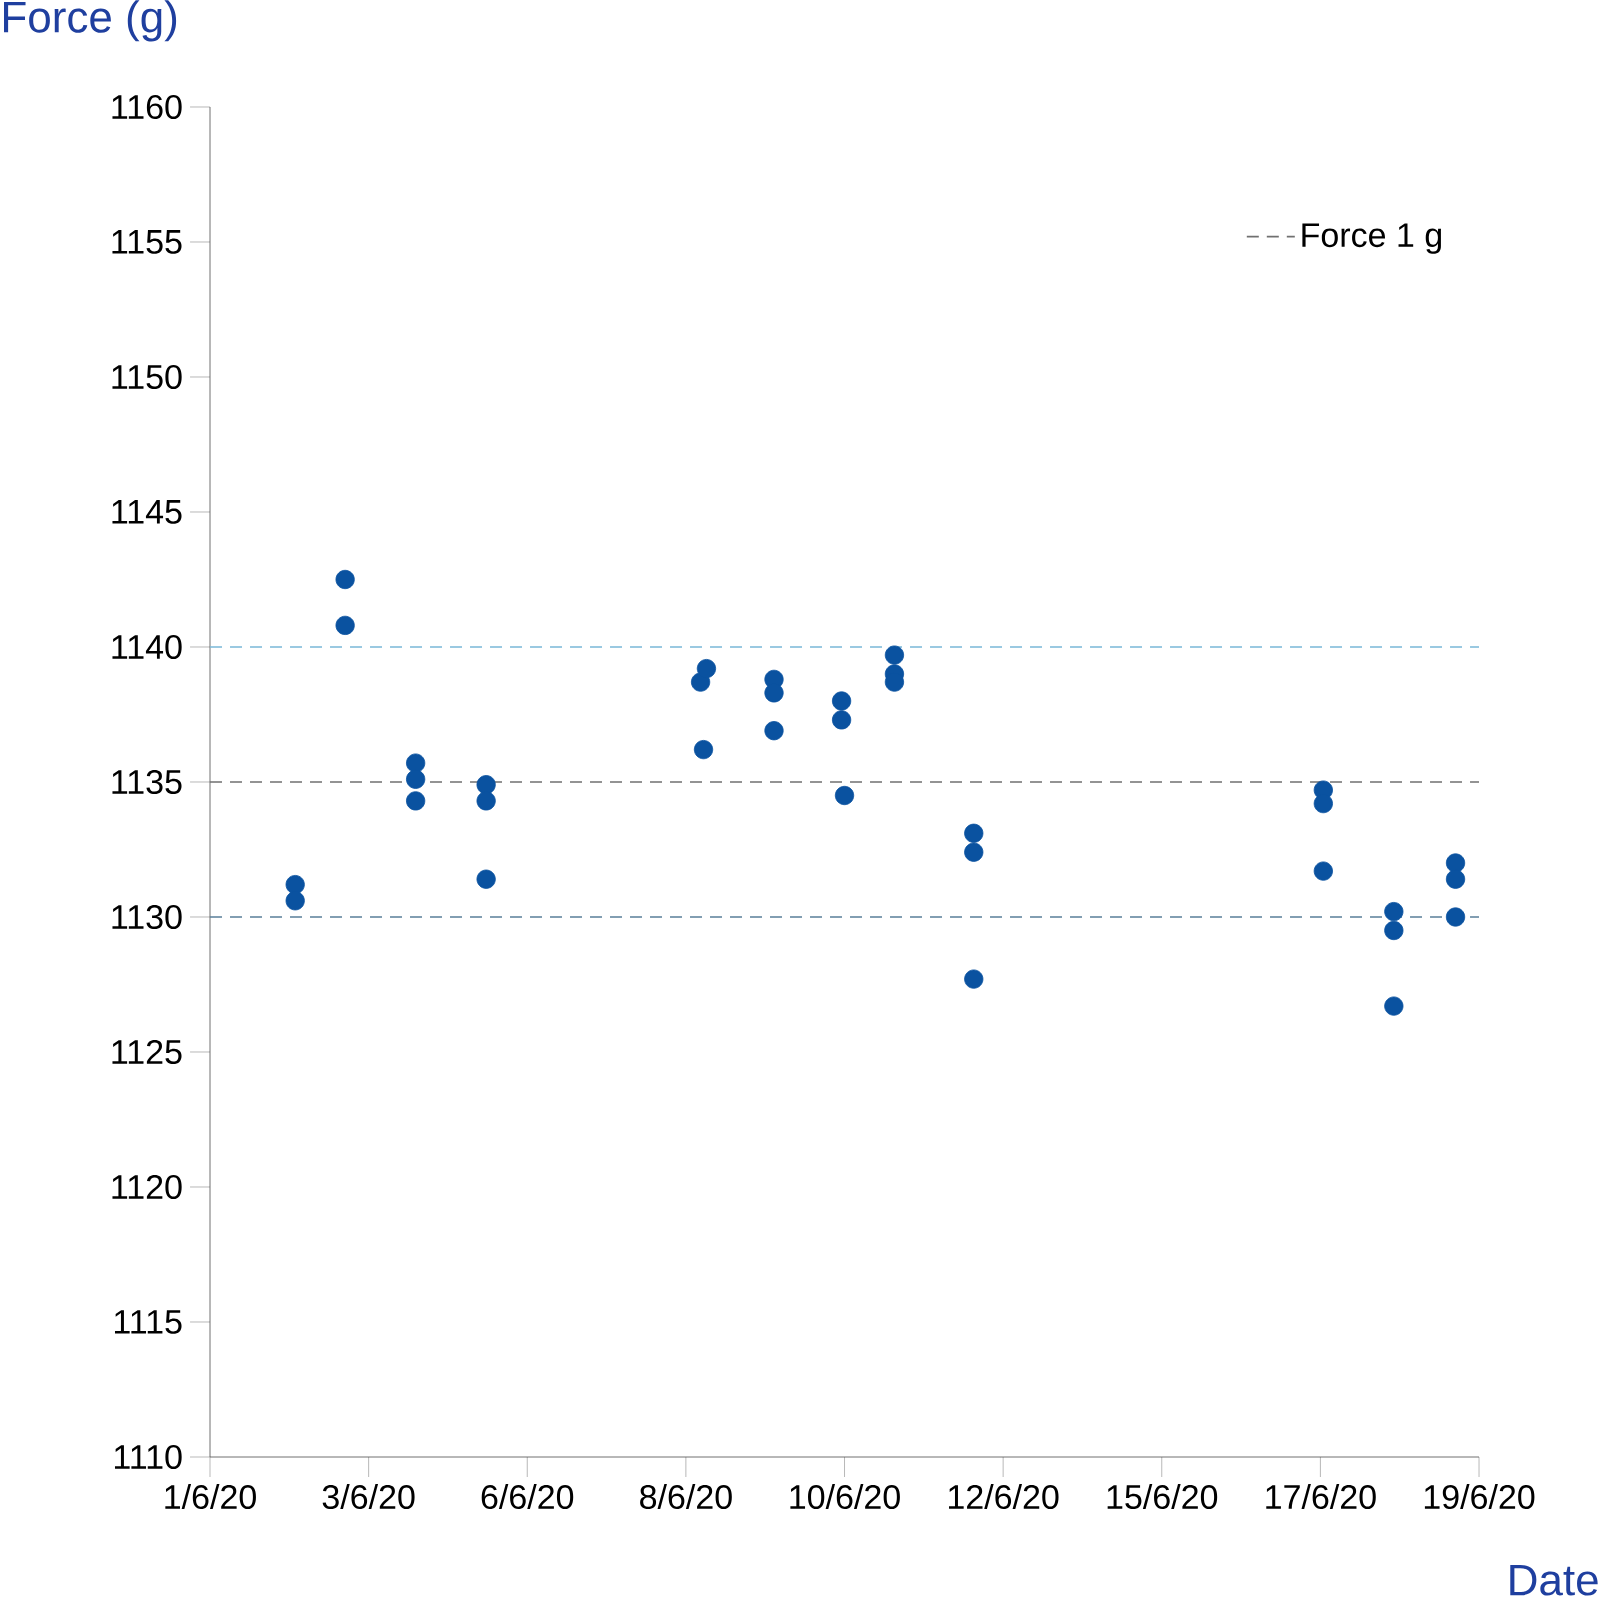 The image size is (1600, 1600). What do you see at coordinates (368, 1497) in the screenshot?
I see `x-tick-label: 3/6/20` at bounding box center [368, 1497].